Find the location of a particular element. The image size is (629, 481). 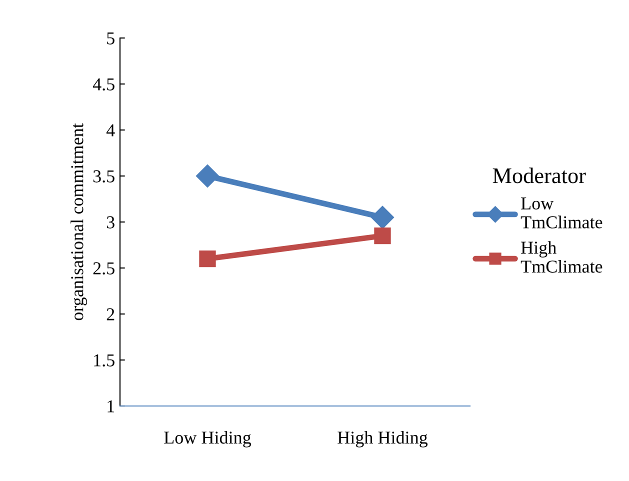

y-tick-label: 2.5 is located at coordinates (103, 268).